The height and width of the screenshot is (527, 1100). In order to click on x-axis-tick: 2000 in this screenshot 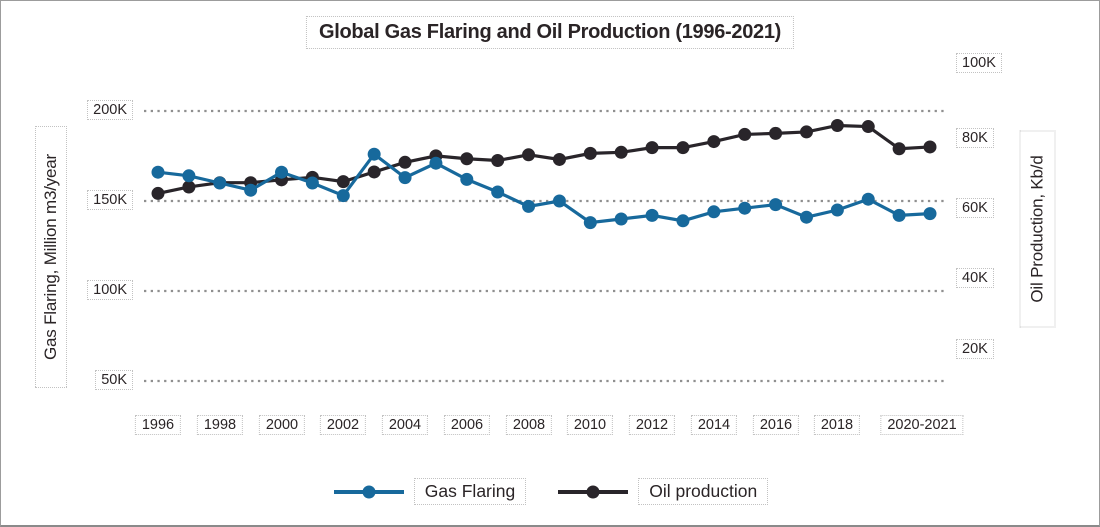, I will do `click(282, 425)`.